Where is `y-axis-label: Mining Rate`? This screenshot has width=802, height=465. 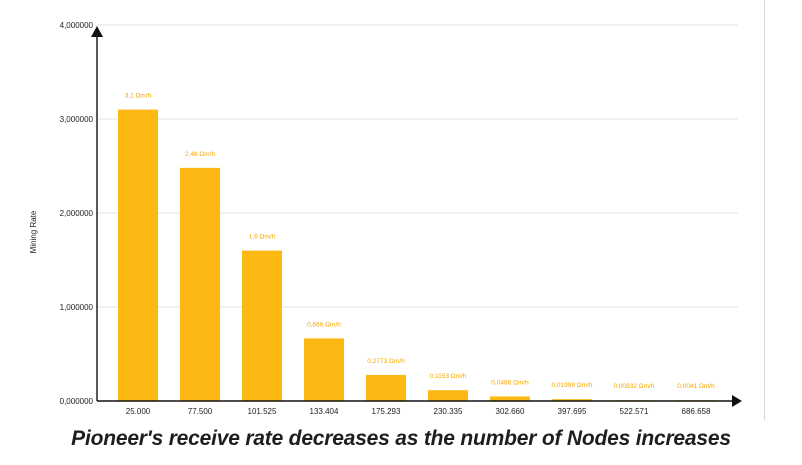 y-axis-label: Mining Rate is located at coordinates (33, 231).